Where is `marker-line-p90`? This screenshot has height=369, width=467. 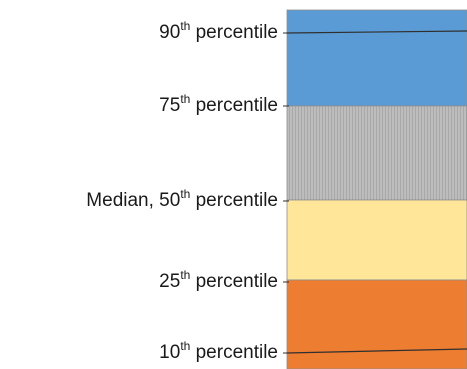
marker-line-p90 is located at coordinates (376, 32).